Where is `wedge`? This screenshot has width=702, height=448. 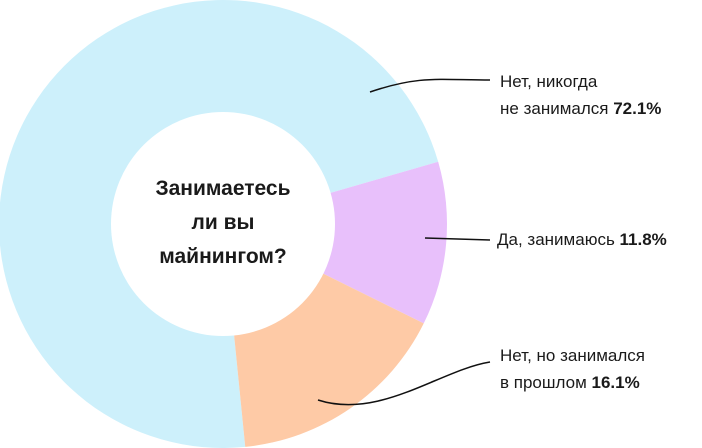
wedge is located at coordinates (335, 242).